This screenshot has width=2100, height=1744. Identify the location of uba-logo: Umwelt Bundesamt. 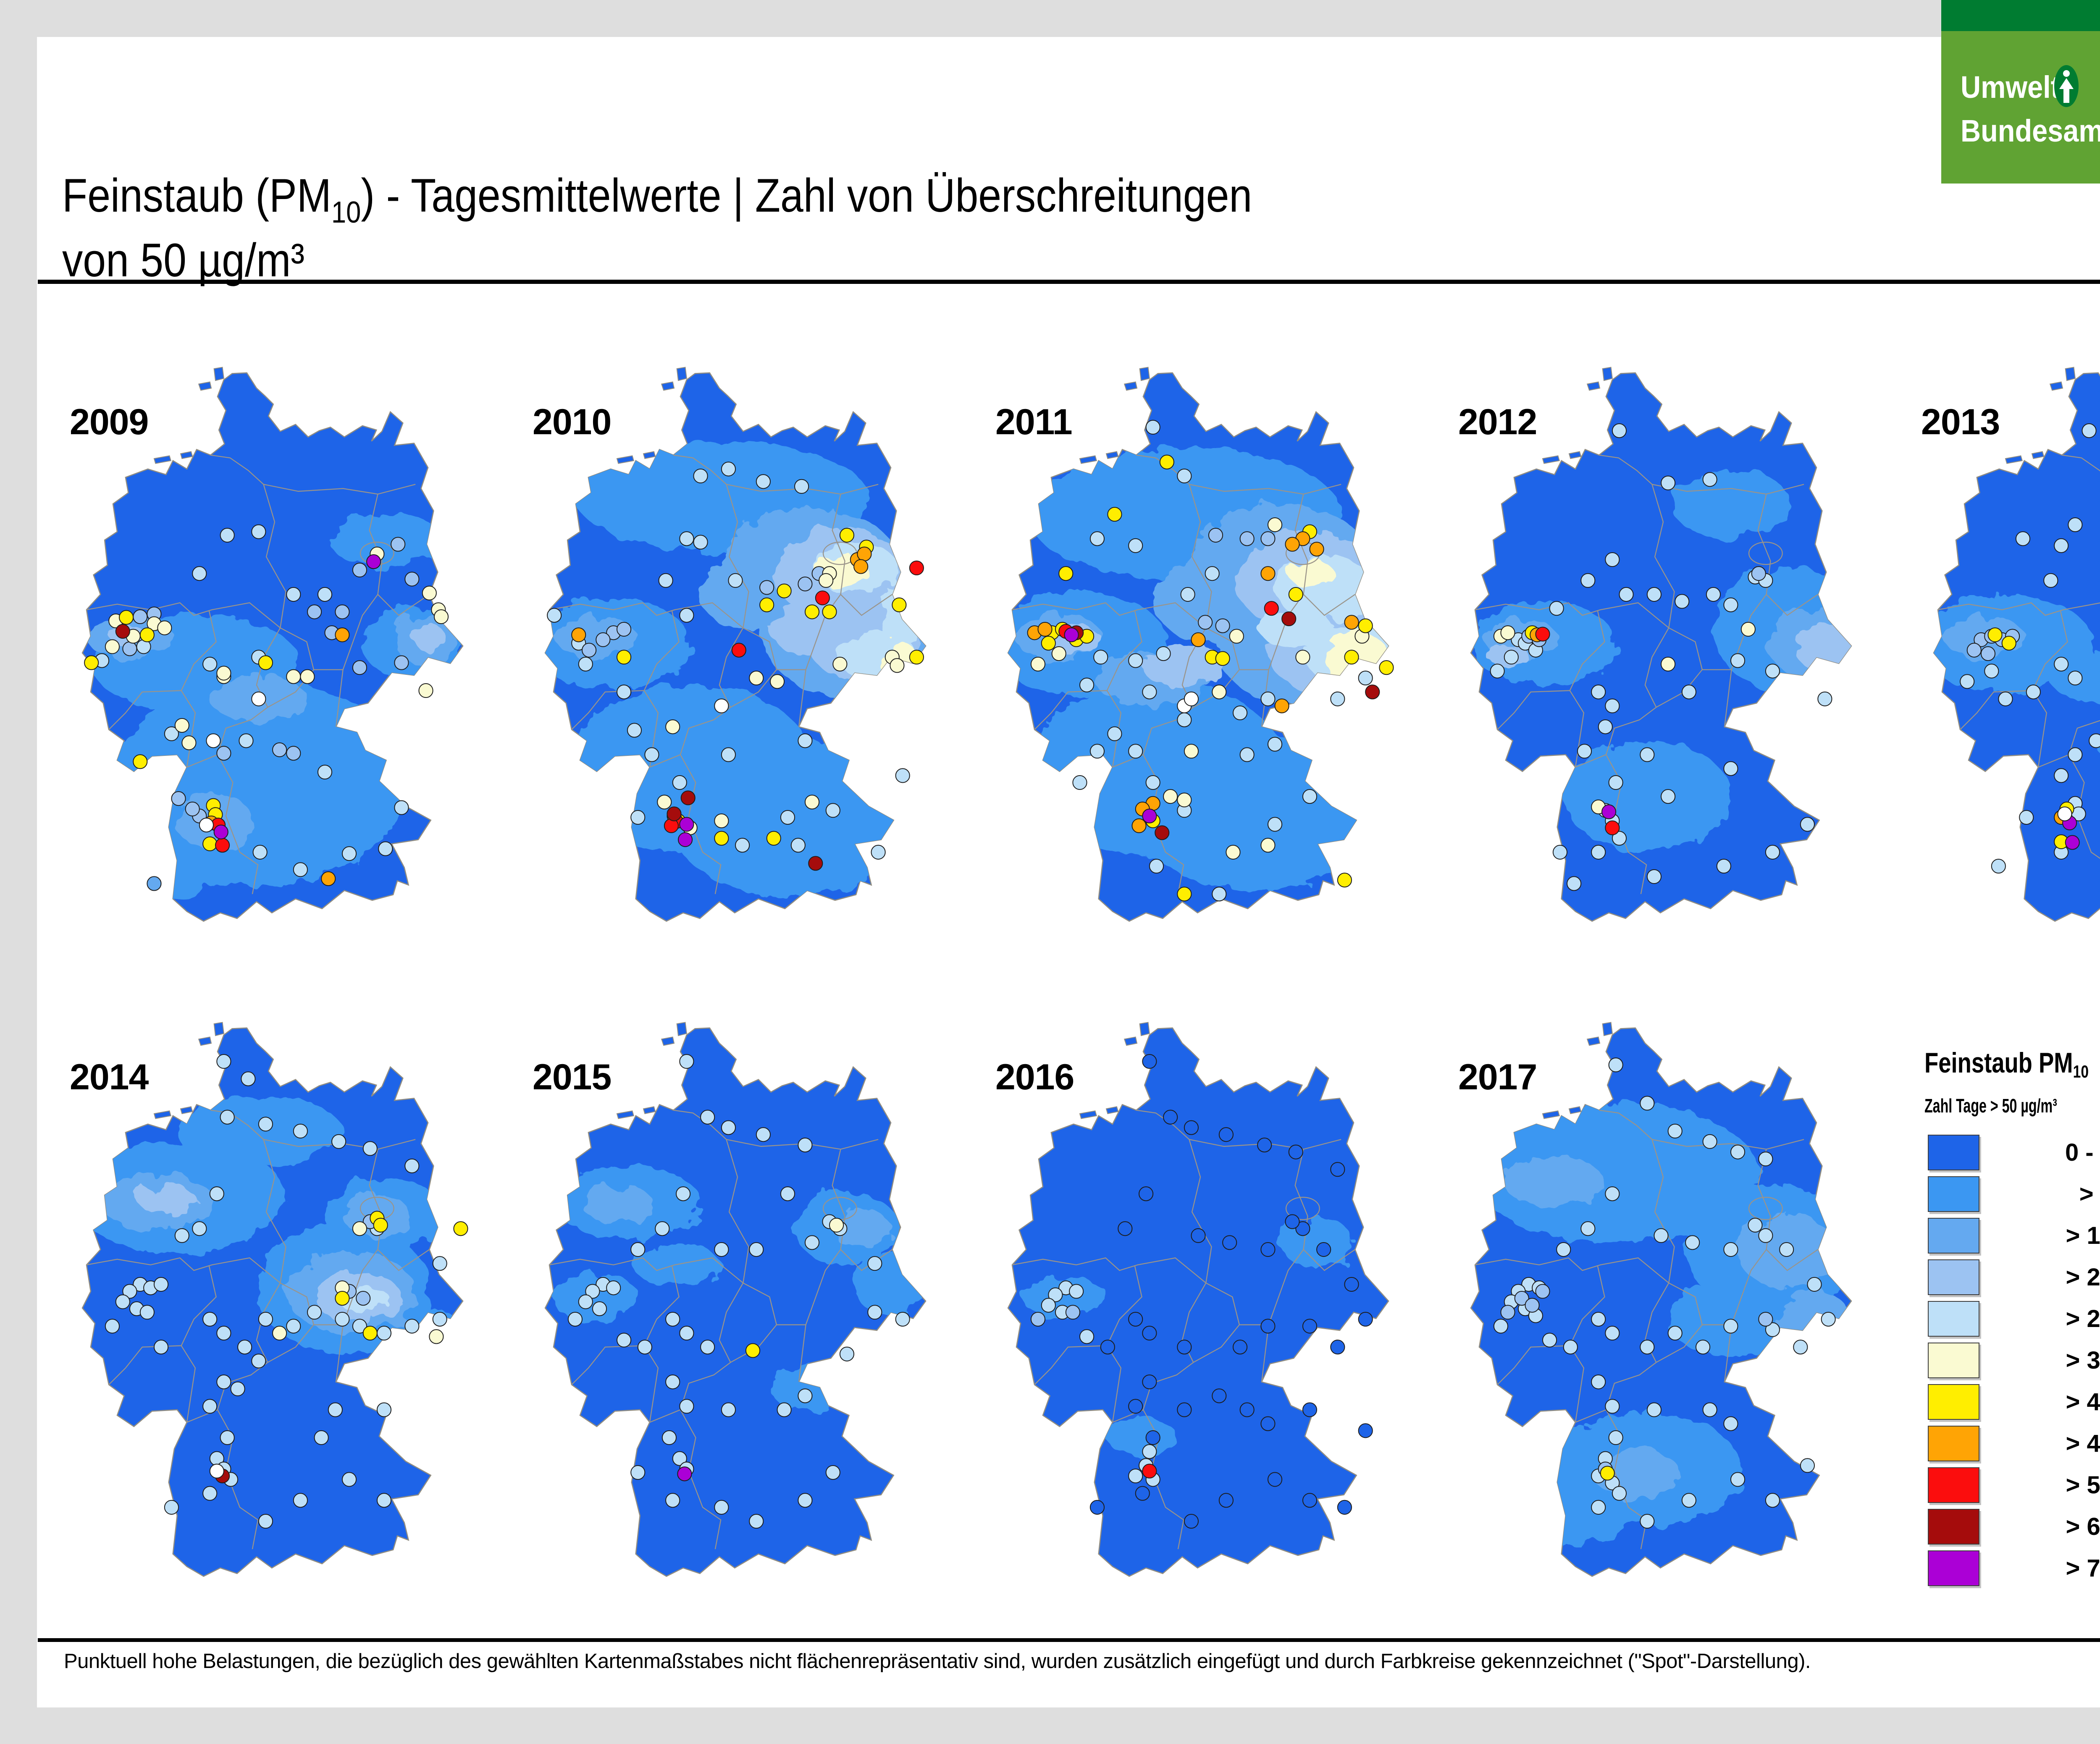
(2020, 92).